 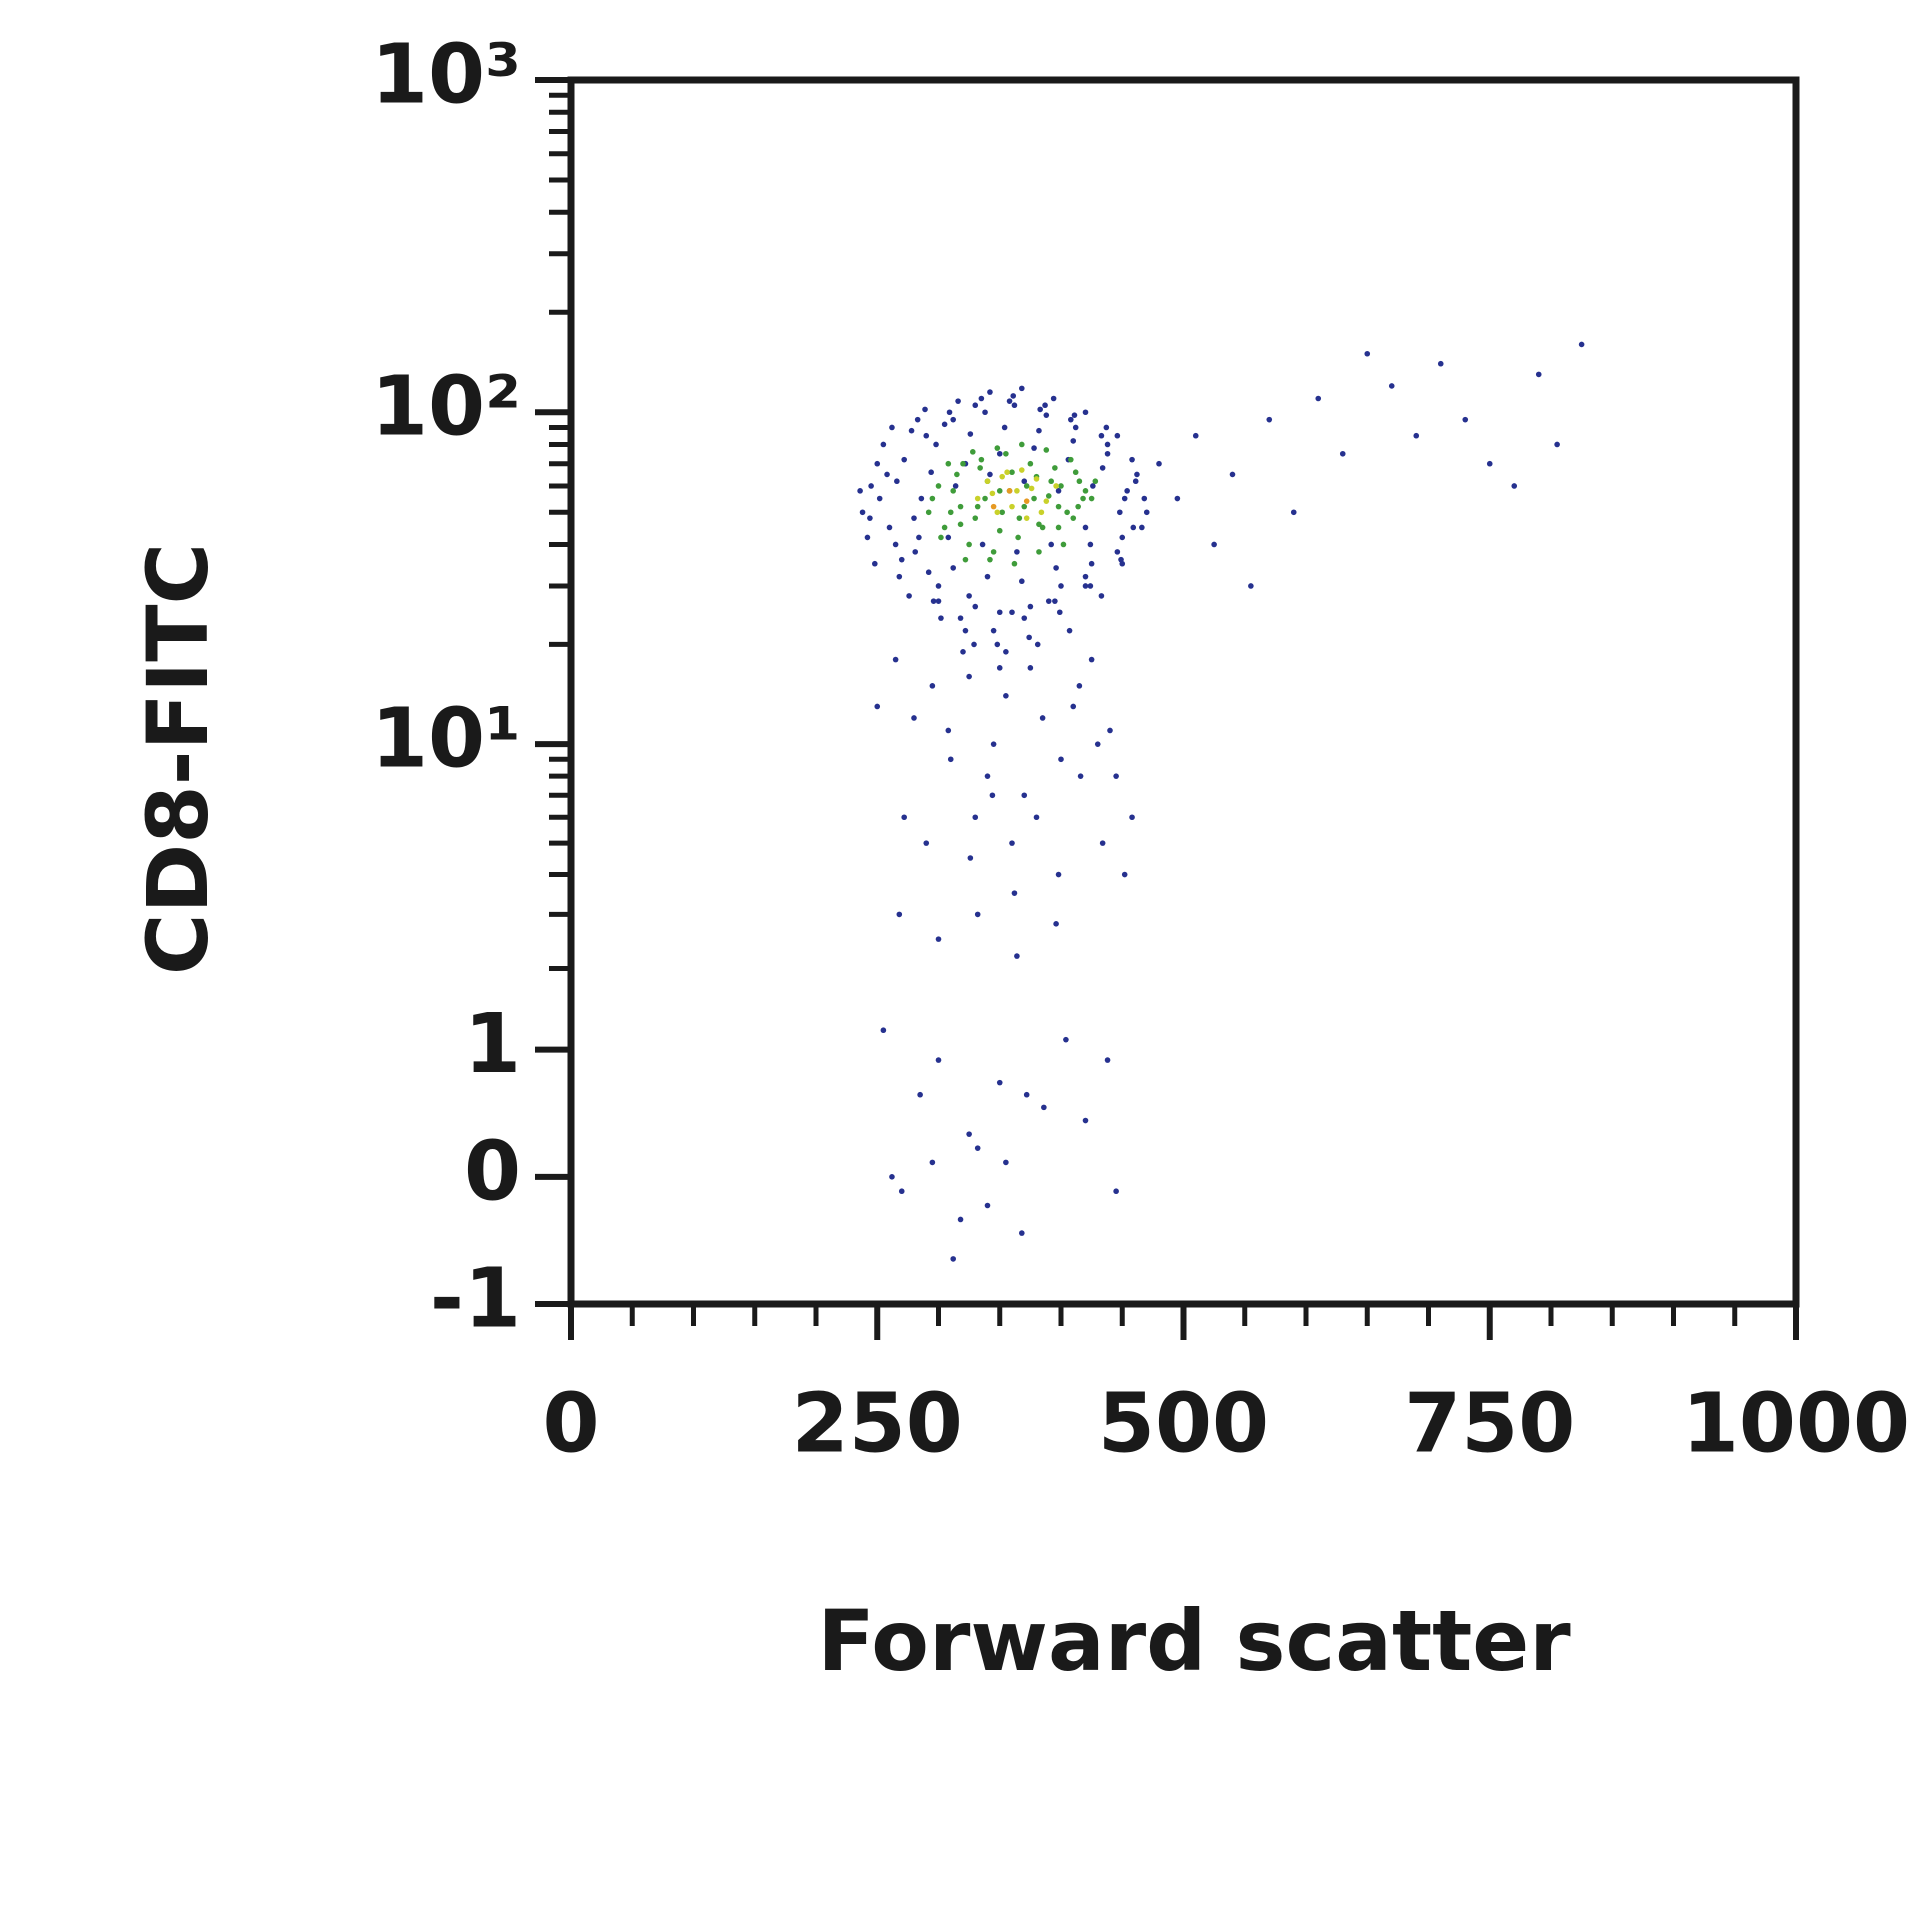 I want to click on x-tick-label: 0, so click(x=570, y=1423).